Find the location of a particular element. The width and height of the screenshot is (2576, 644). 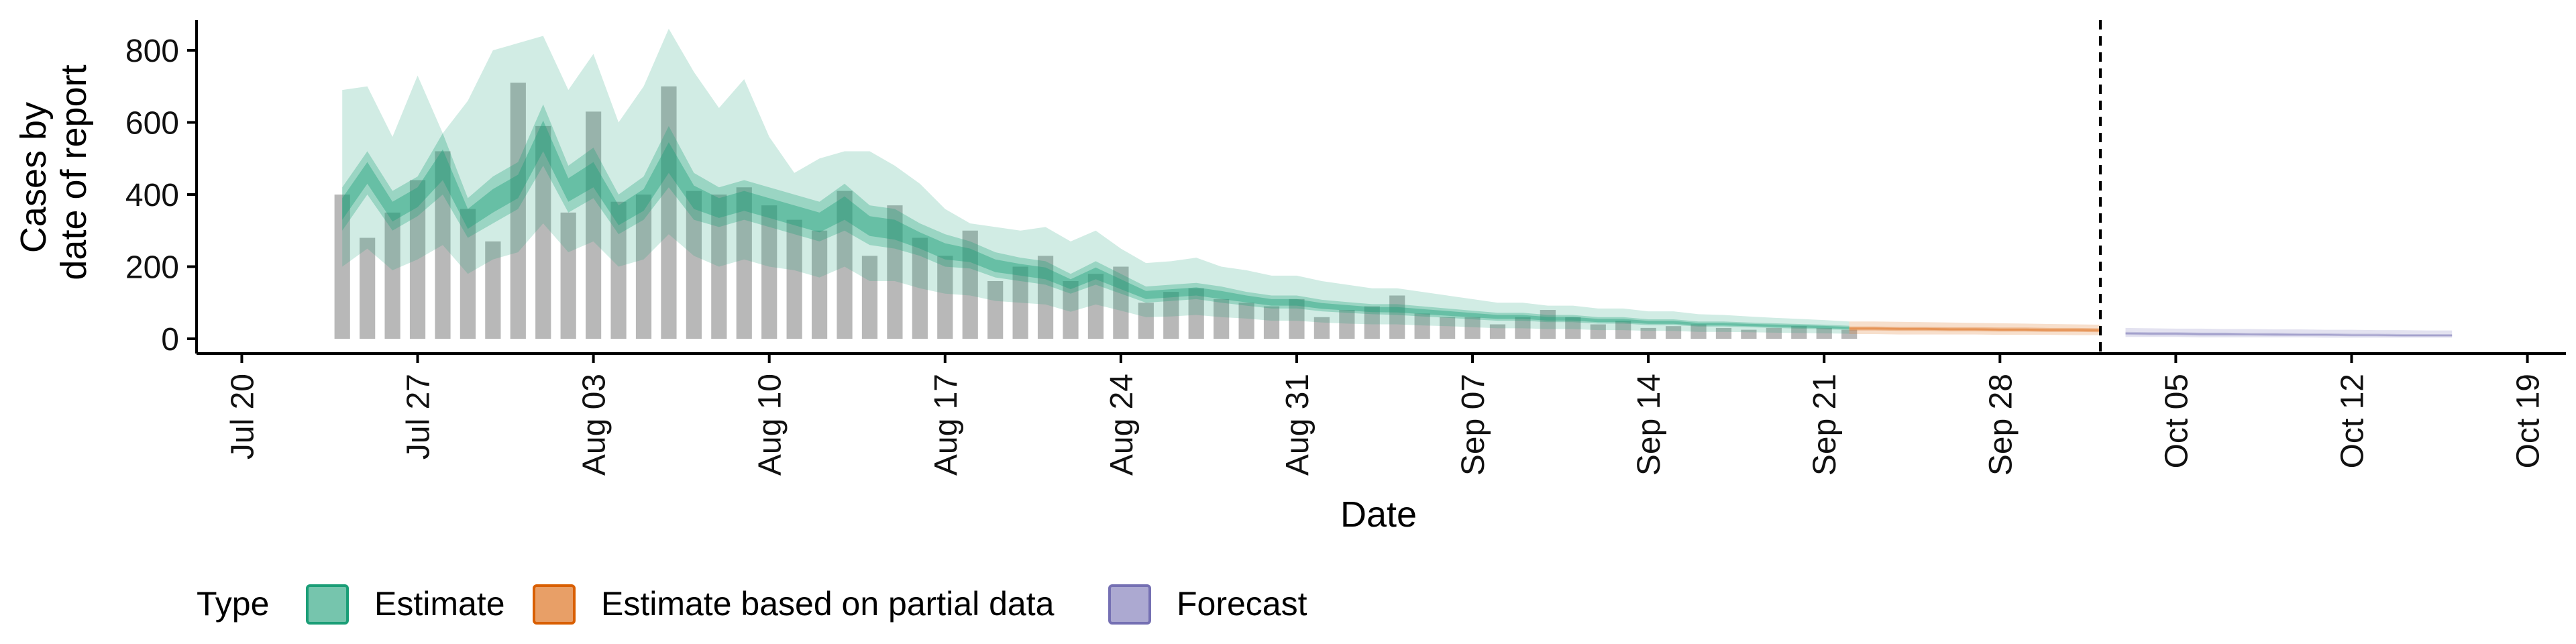

x-tick-label: Aug 10 is located at coordinates (770, 425).